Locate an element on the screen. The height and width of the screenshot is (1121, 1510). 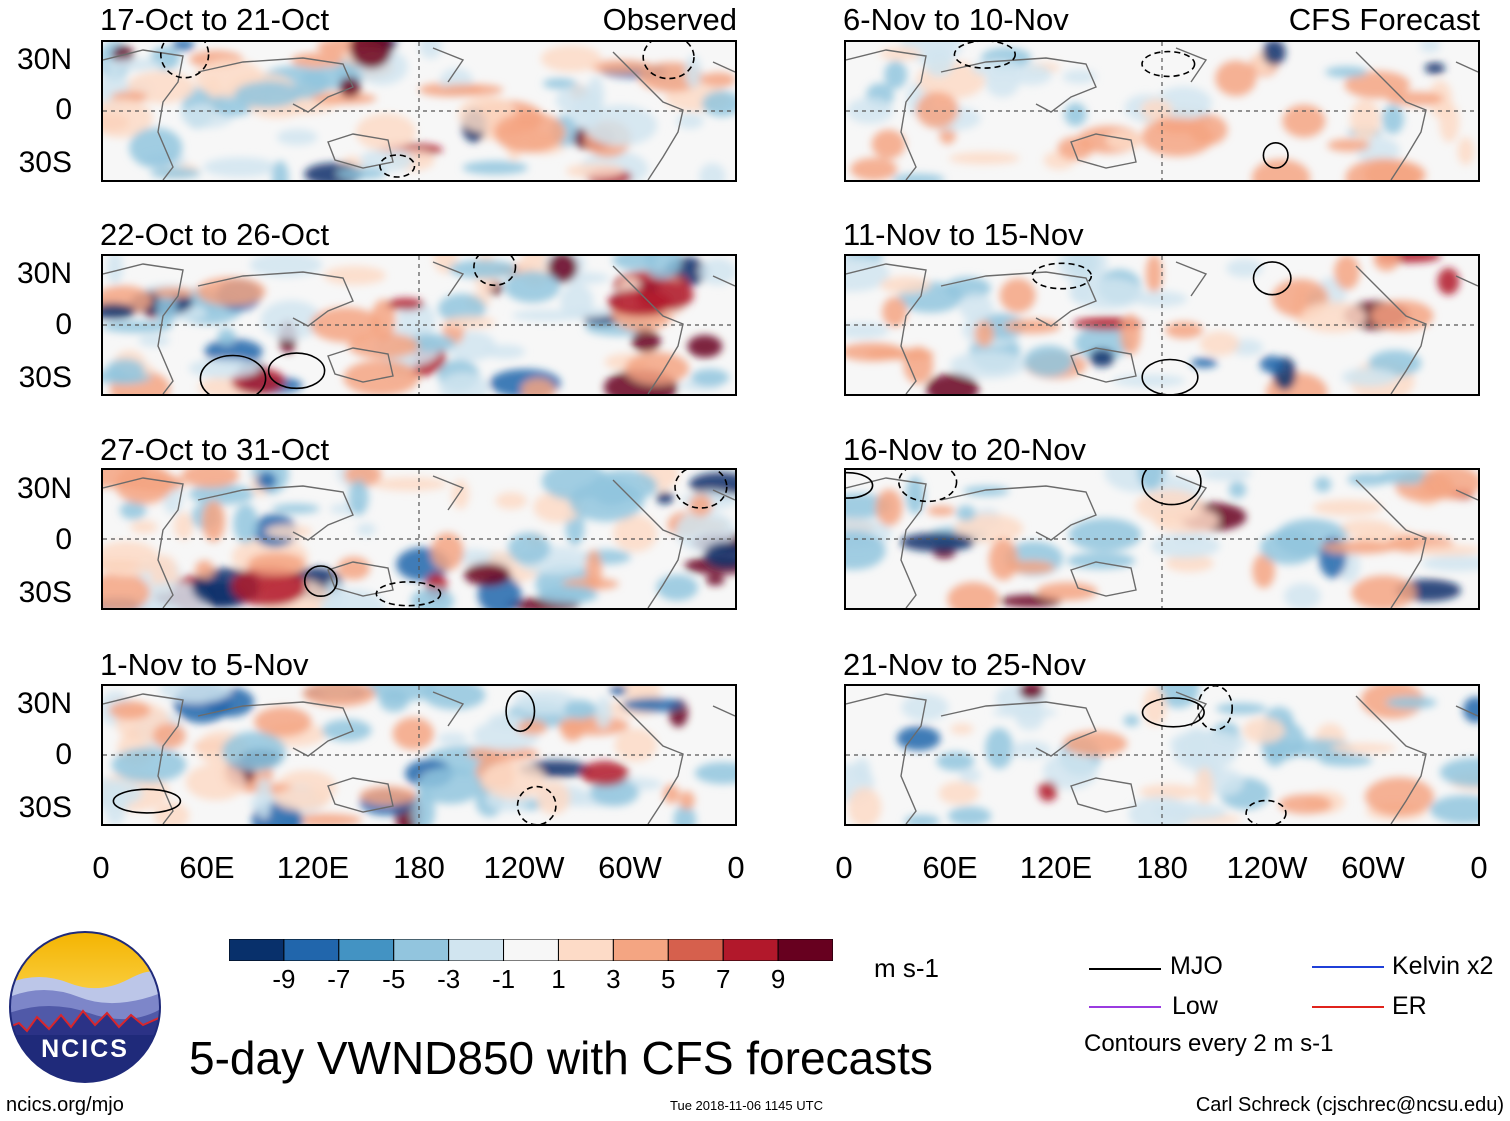
colorbar-tick-5: 1 is located at coordinates (558, 979).